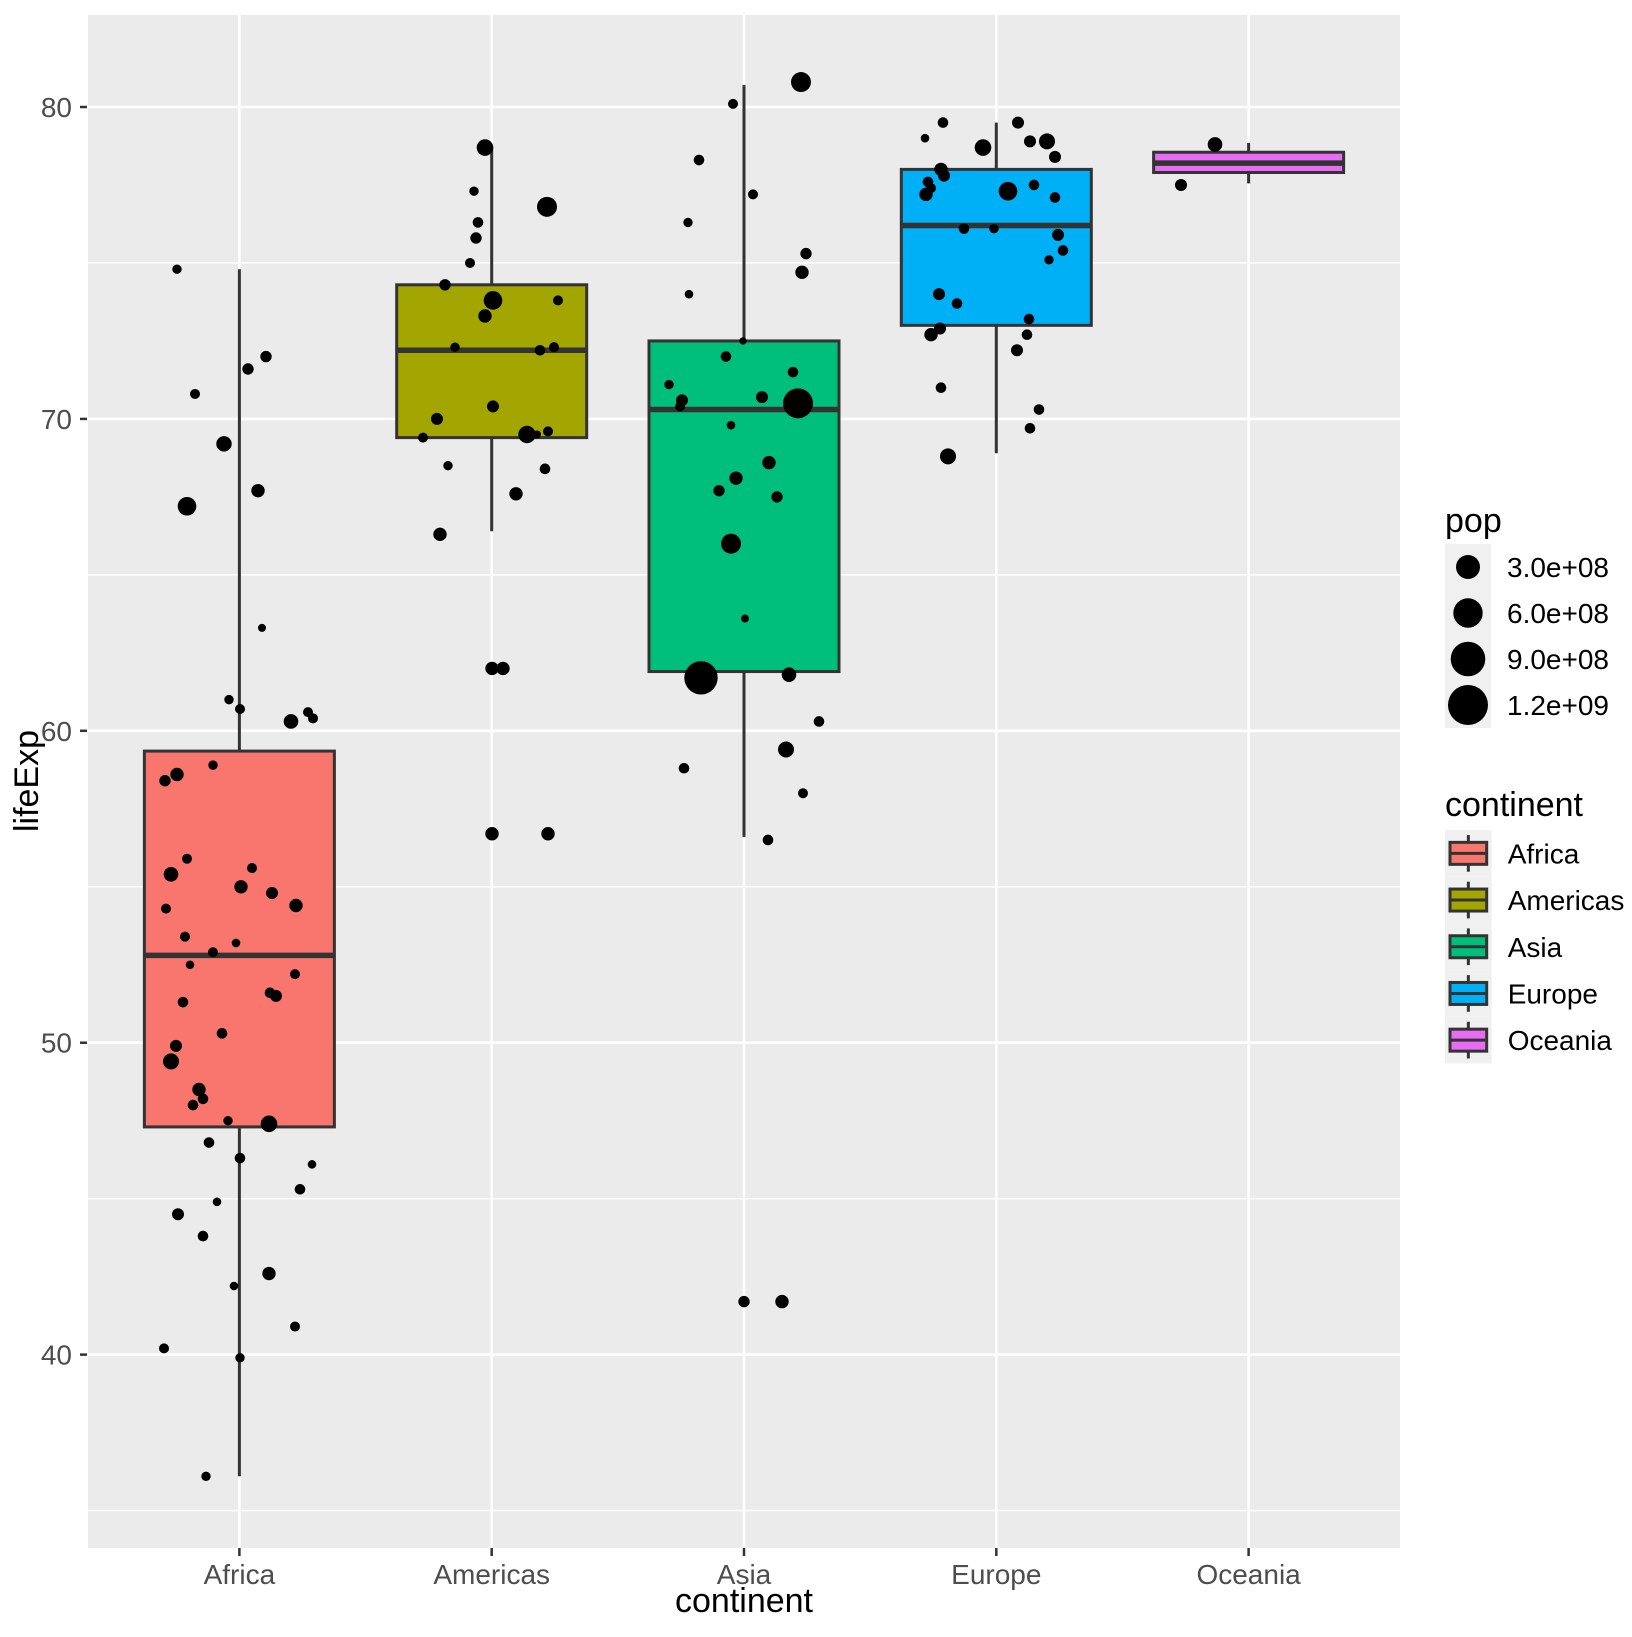  What do you see at coordinates (240, 1574) in the screenshot?
I see `x-tick-label: Africa` at bounding box center [240, 1574].